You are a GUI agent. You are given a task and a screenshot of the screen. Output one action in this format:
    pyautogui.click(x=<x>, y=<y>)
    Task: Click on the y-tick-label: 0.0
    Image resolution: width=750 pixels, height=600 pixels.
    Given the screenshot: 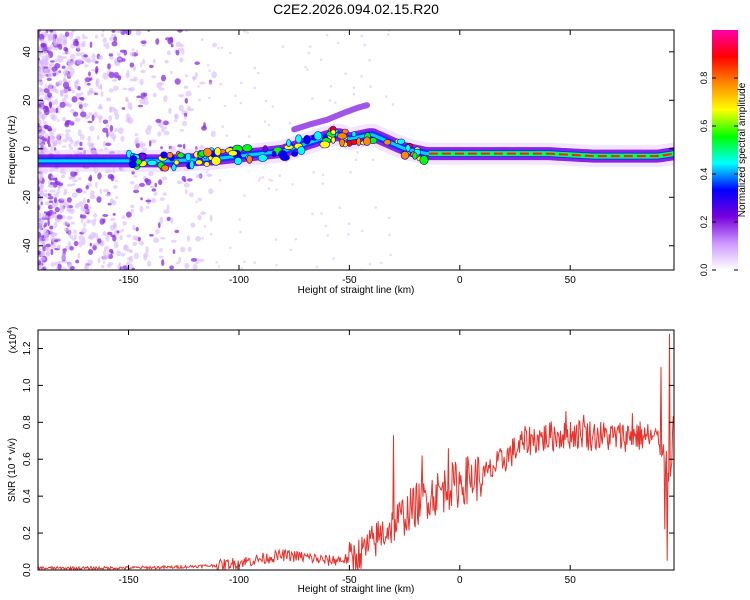 What is the action you would take?
    pyautogui.click(x=27, y=570)
    